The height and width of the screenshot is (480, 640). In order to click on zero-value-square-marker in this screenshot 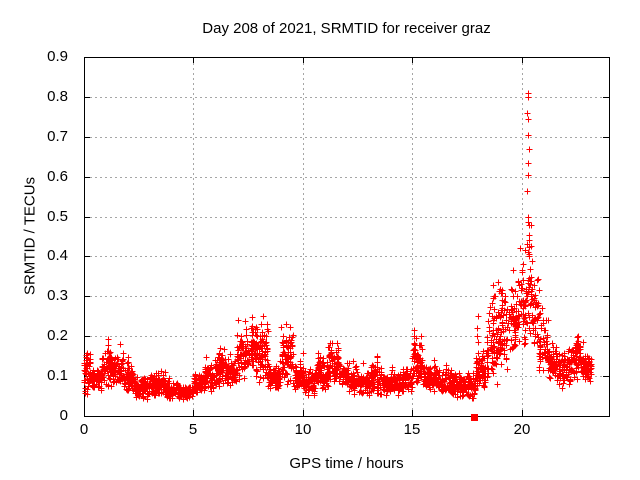, I will do `click(474, 417)`.